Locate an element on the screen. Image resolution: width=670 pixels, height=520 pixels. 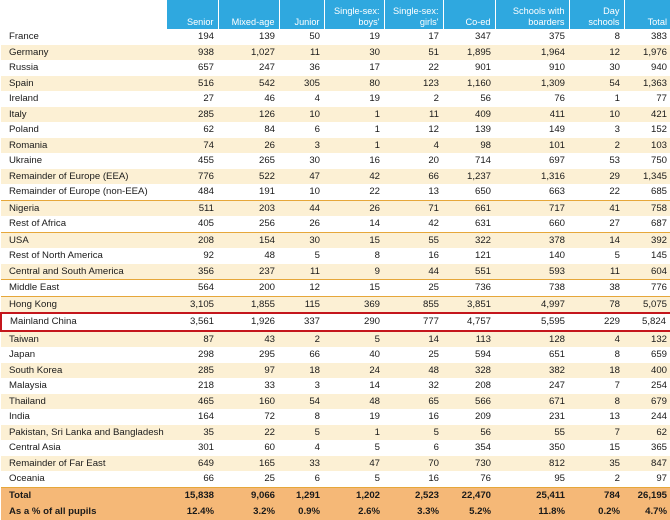
cell-country: Remainder of Europe (non-EEA) is located at coordinates (84, 192).